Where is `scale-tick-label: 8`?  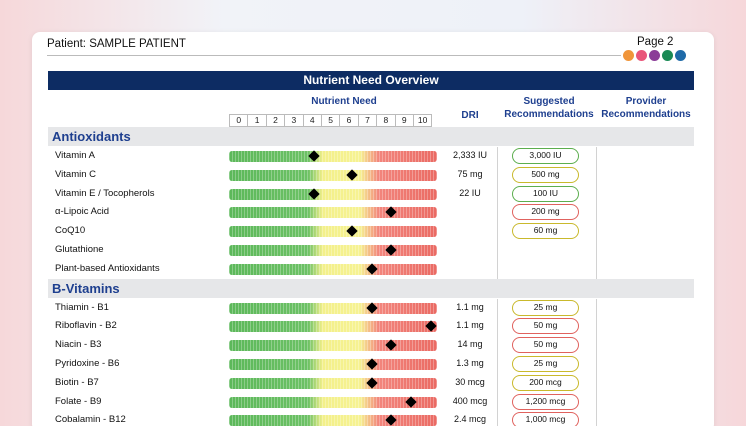 scale-tick-label: 8 is located at coordinates (386, 120).